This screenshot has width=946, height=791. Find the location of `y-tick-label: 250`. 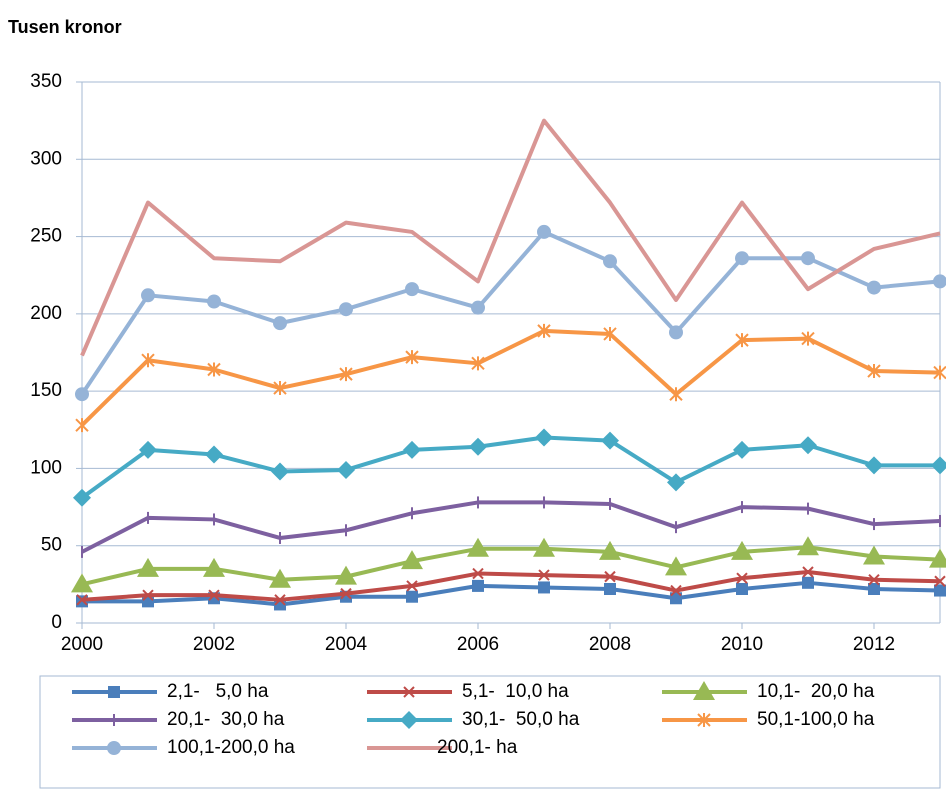

y-tick-label: 250 is located at coordinates (46, 236).